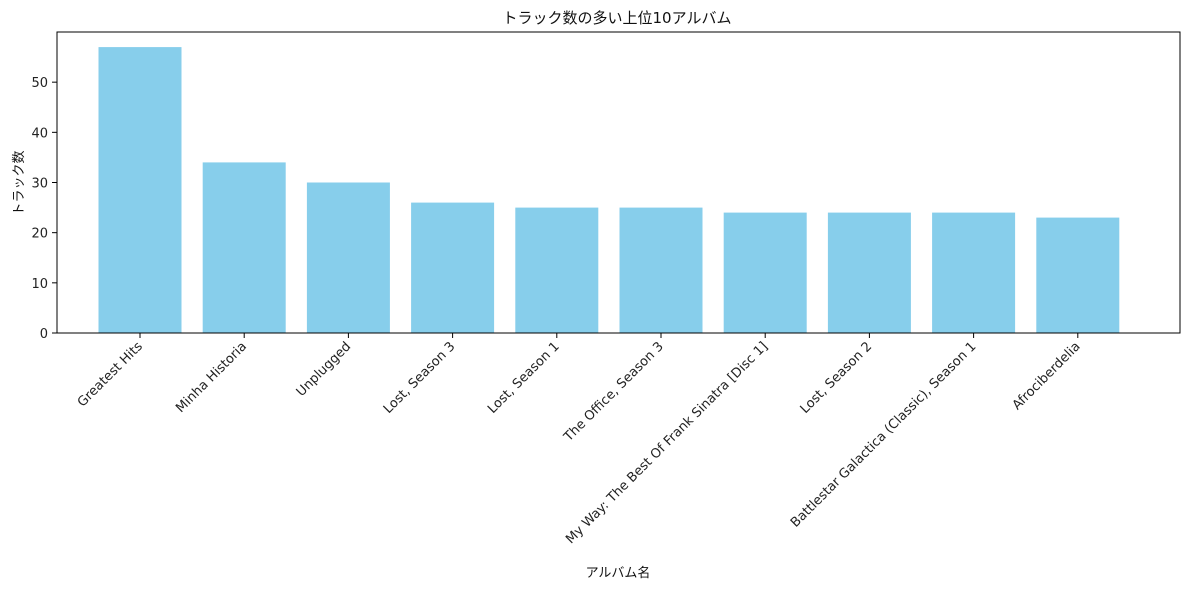  What do you see at coordinates (618, 573) in the screenshot?
I see `x-axis-label: アルバム名` at bounding box center [618, 573].